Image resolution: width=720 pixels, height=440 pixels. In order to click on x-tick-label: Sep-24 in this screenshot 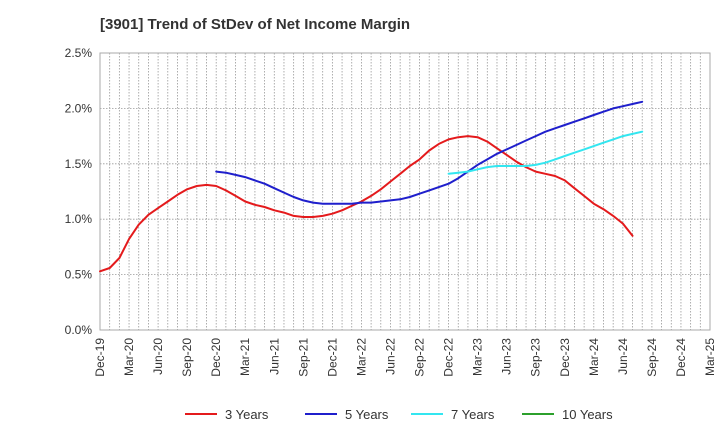, I will do `click(652, 357)`.